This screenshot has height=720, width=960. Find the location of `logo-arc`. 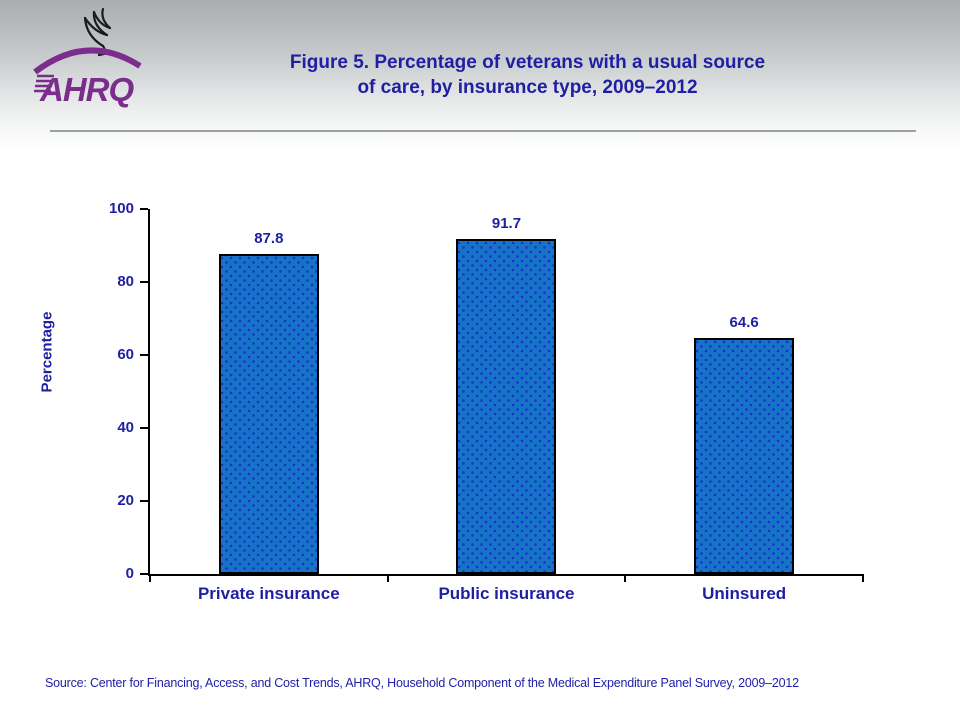

logo-arc is located at coordinates (87, 61).